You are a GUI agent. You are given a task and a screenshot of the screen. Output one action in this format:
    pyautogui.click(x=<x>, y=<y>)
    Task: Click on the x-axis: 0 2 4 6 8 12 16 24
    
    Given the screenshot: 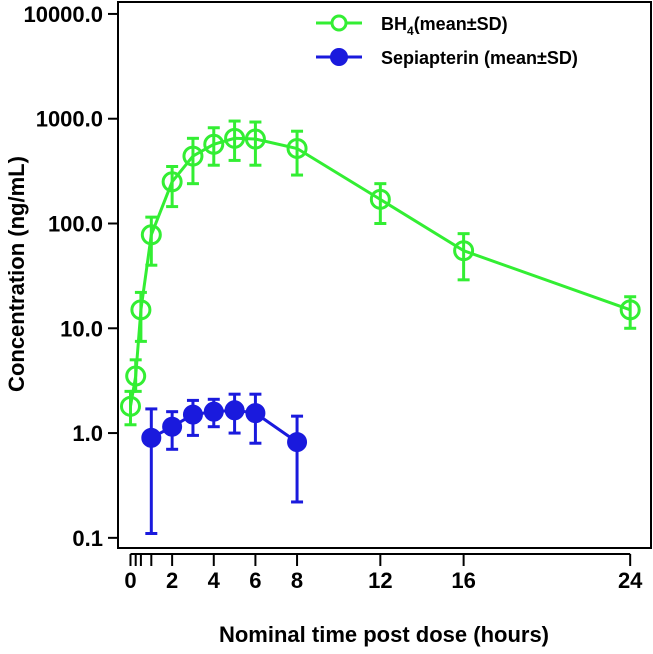 What is the action you would take?
    pyautogui.click(x=383, y=573)
    